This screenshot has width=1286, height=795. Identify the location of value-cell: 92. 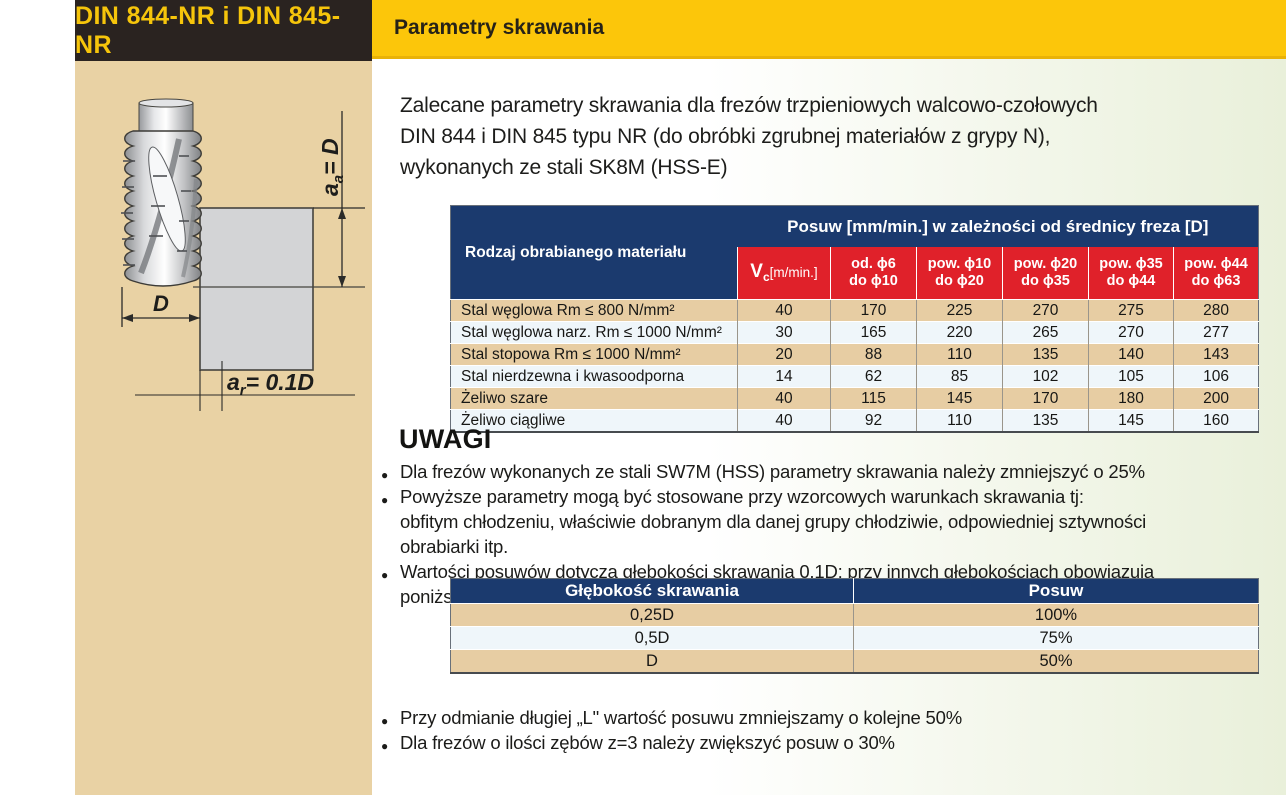
(873, 420).